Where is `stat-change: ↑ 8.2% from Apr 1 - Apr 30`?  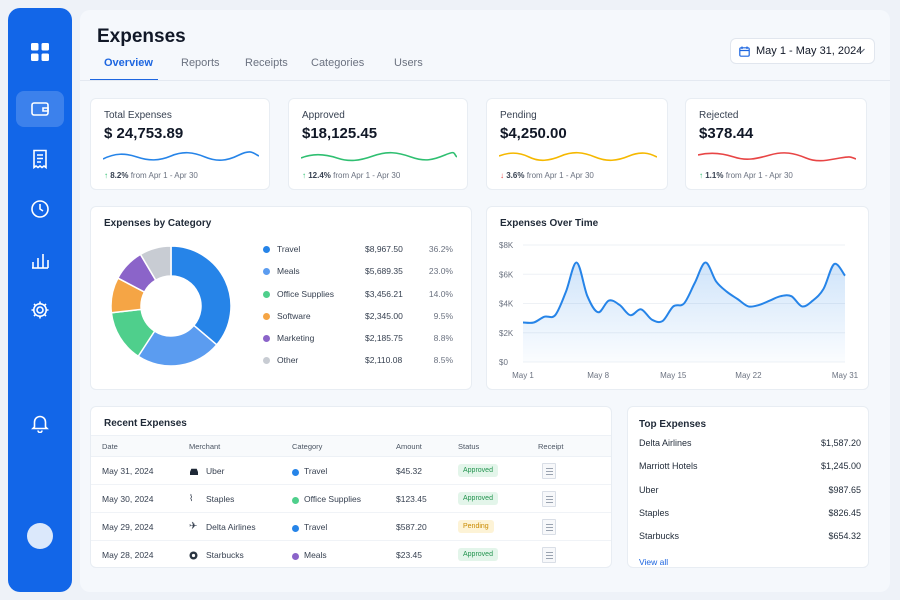
stat-change: ↑ 8.2% from Apr 1 - Apr 30 is located at coordinates (151, 175).